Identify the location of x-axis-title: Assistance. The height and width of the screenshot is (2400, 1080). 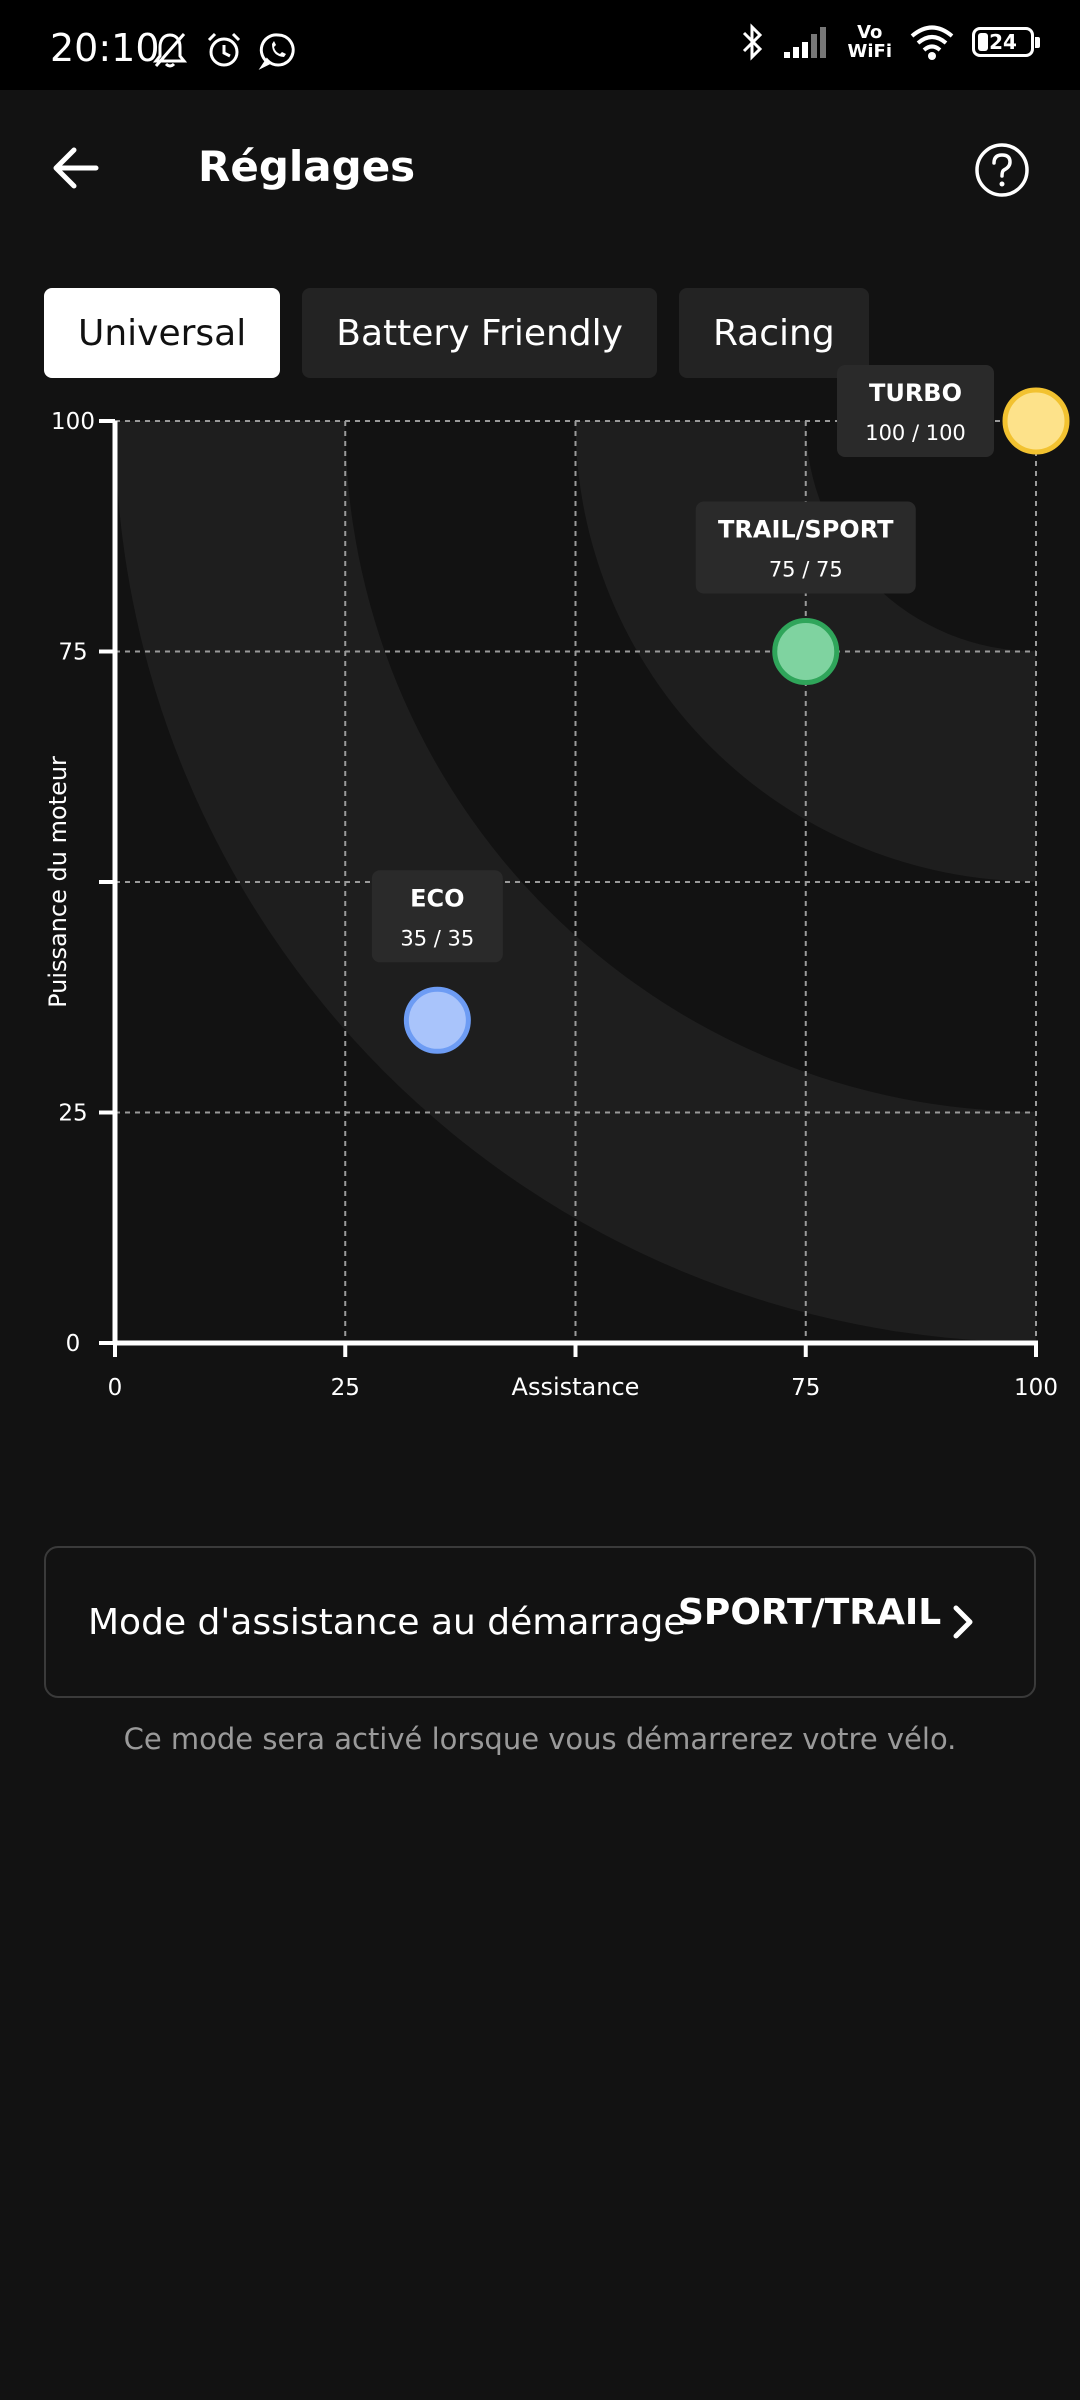
(576, 1387).